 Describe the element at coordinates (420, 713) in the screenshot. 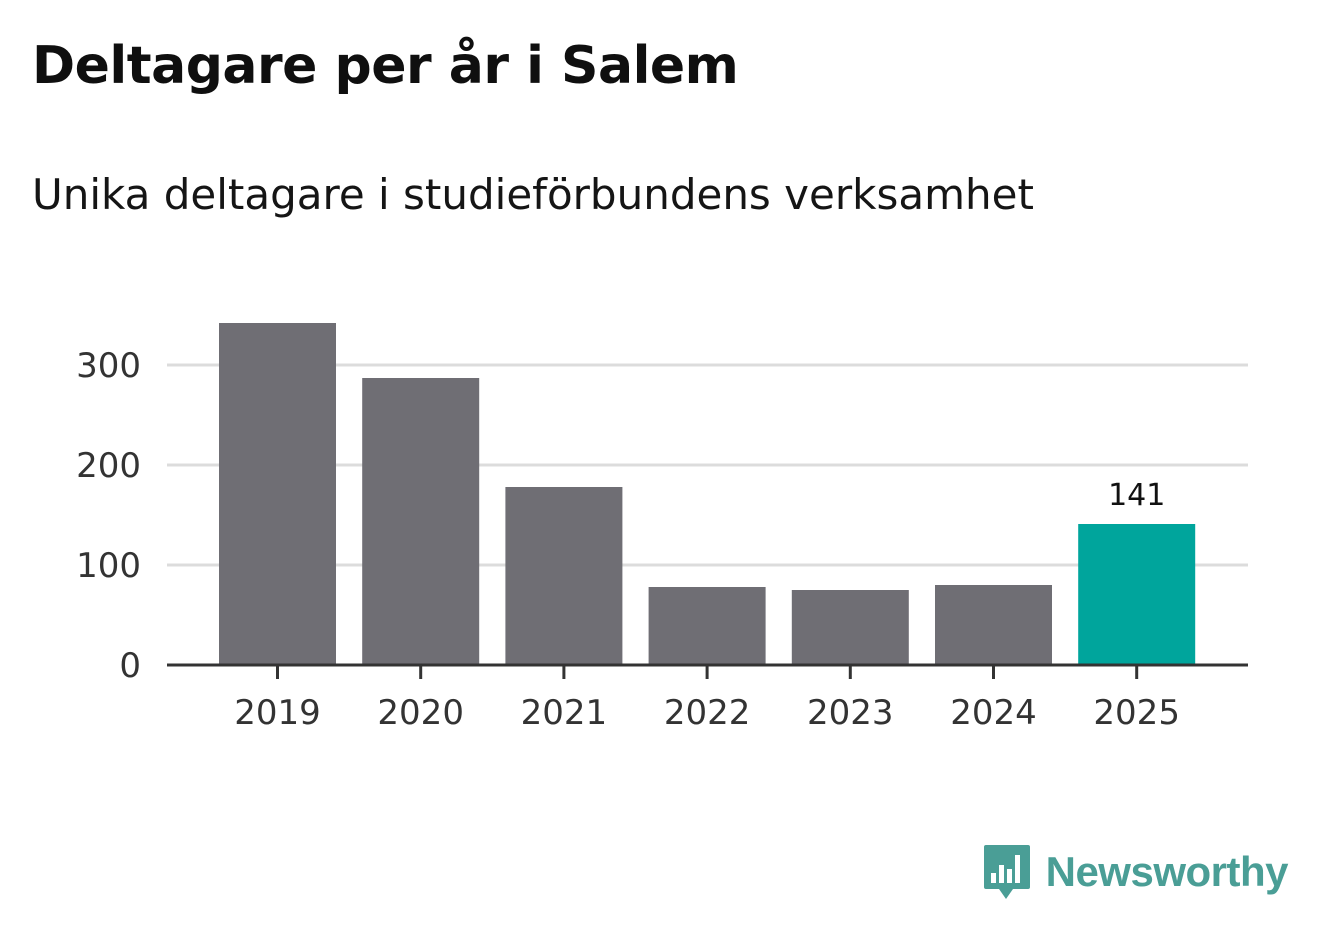

I see `x-tick-label-2020: 2020` at that location.